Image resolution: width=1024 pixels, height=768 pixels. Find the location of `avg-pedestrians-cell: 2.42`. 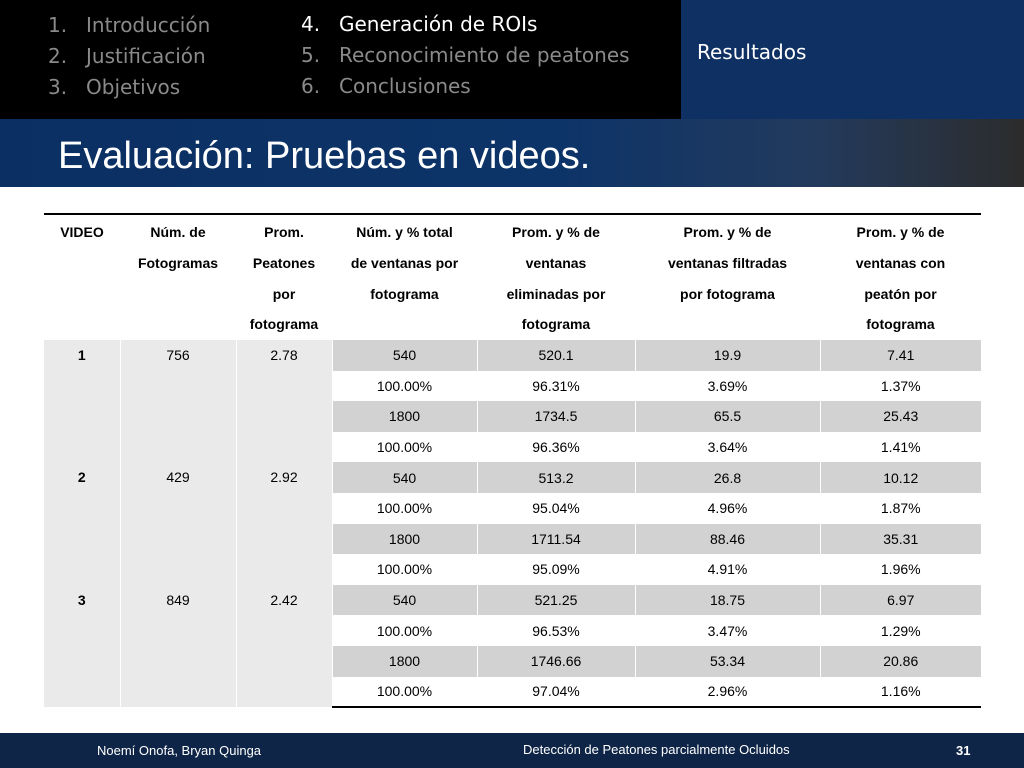

avg-pedestrians-cell: 2.42 is located at coordinates (284, 646).